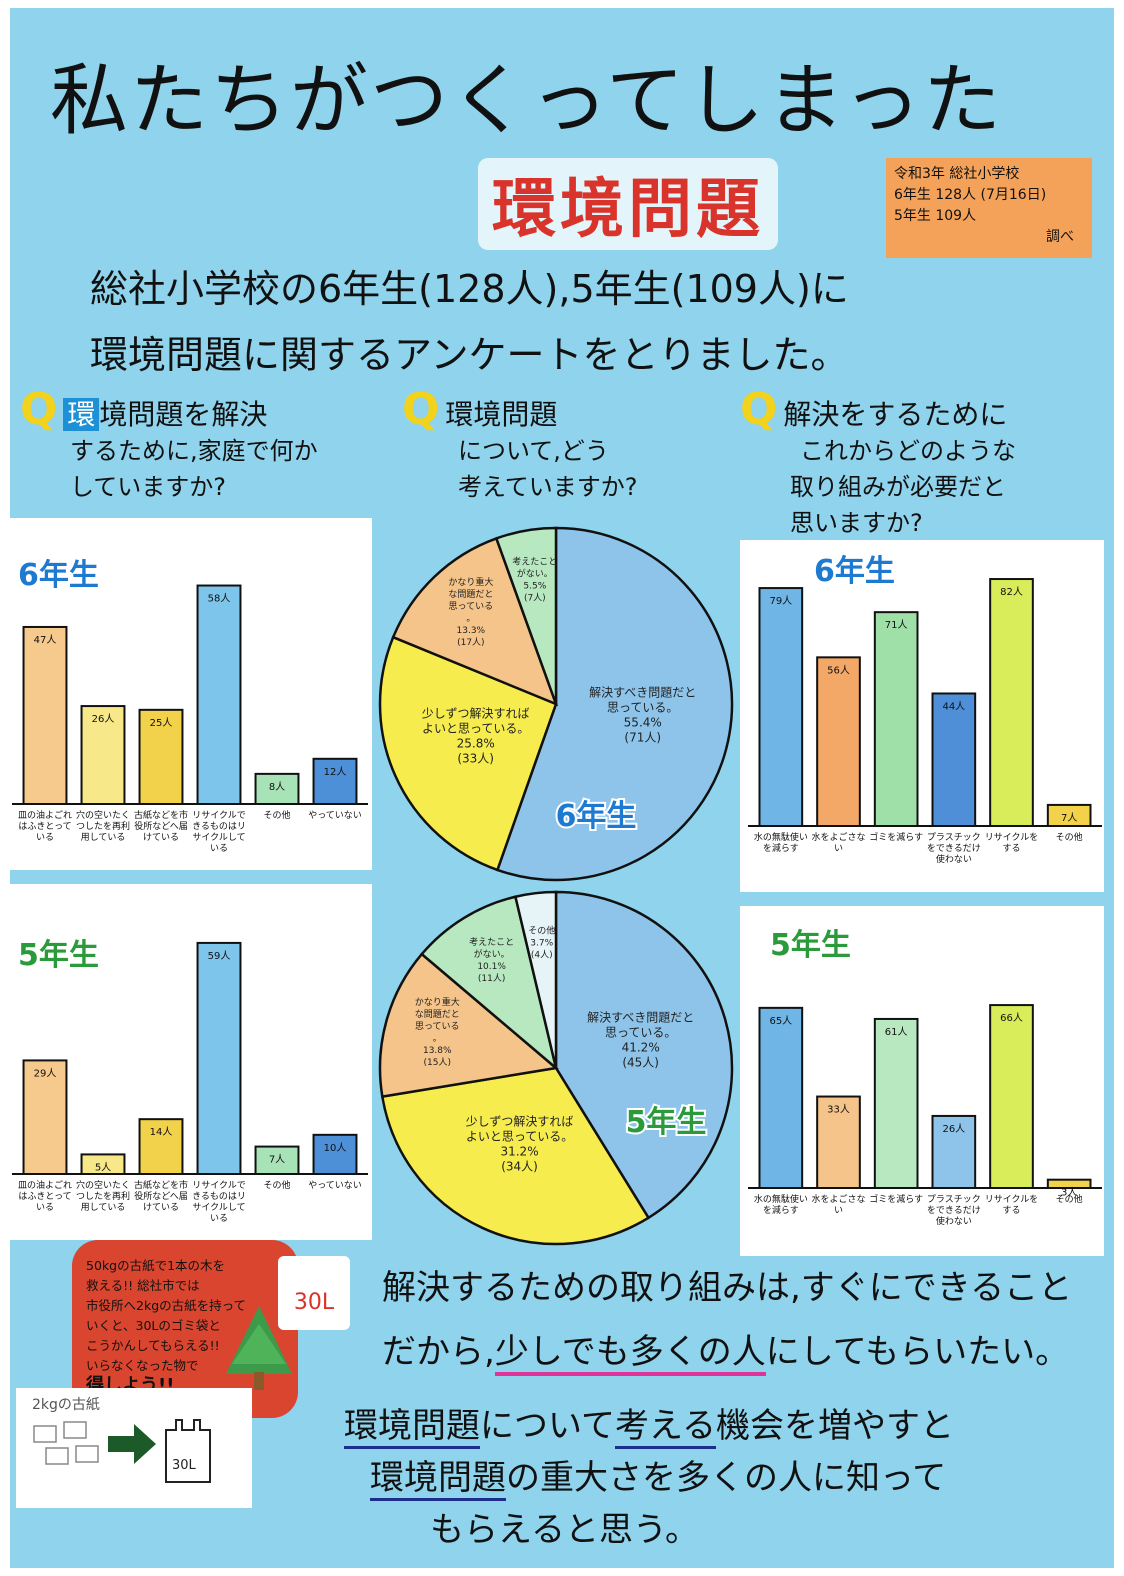 The height and width of the screenshot is (1576, 1124). Describe the element at coordinates (781, 1204) in the screenshot. I see `category-label: 水の無駄使いを減らす` at that location.